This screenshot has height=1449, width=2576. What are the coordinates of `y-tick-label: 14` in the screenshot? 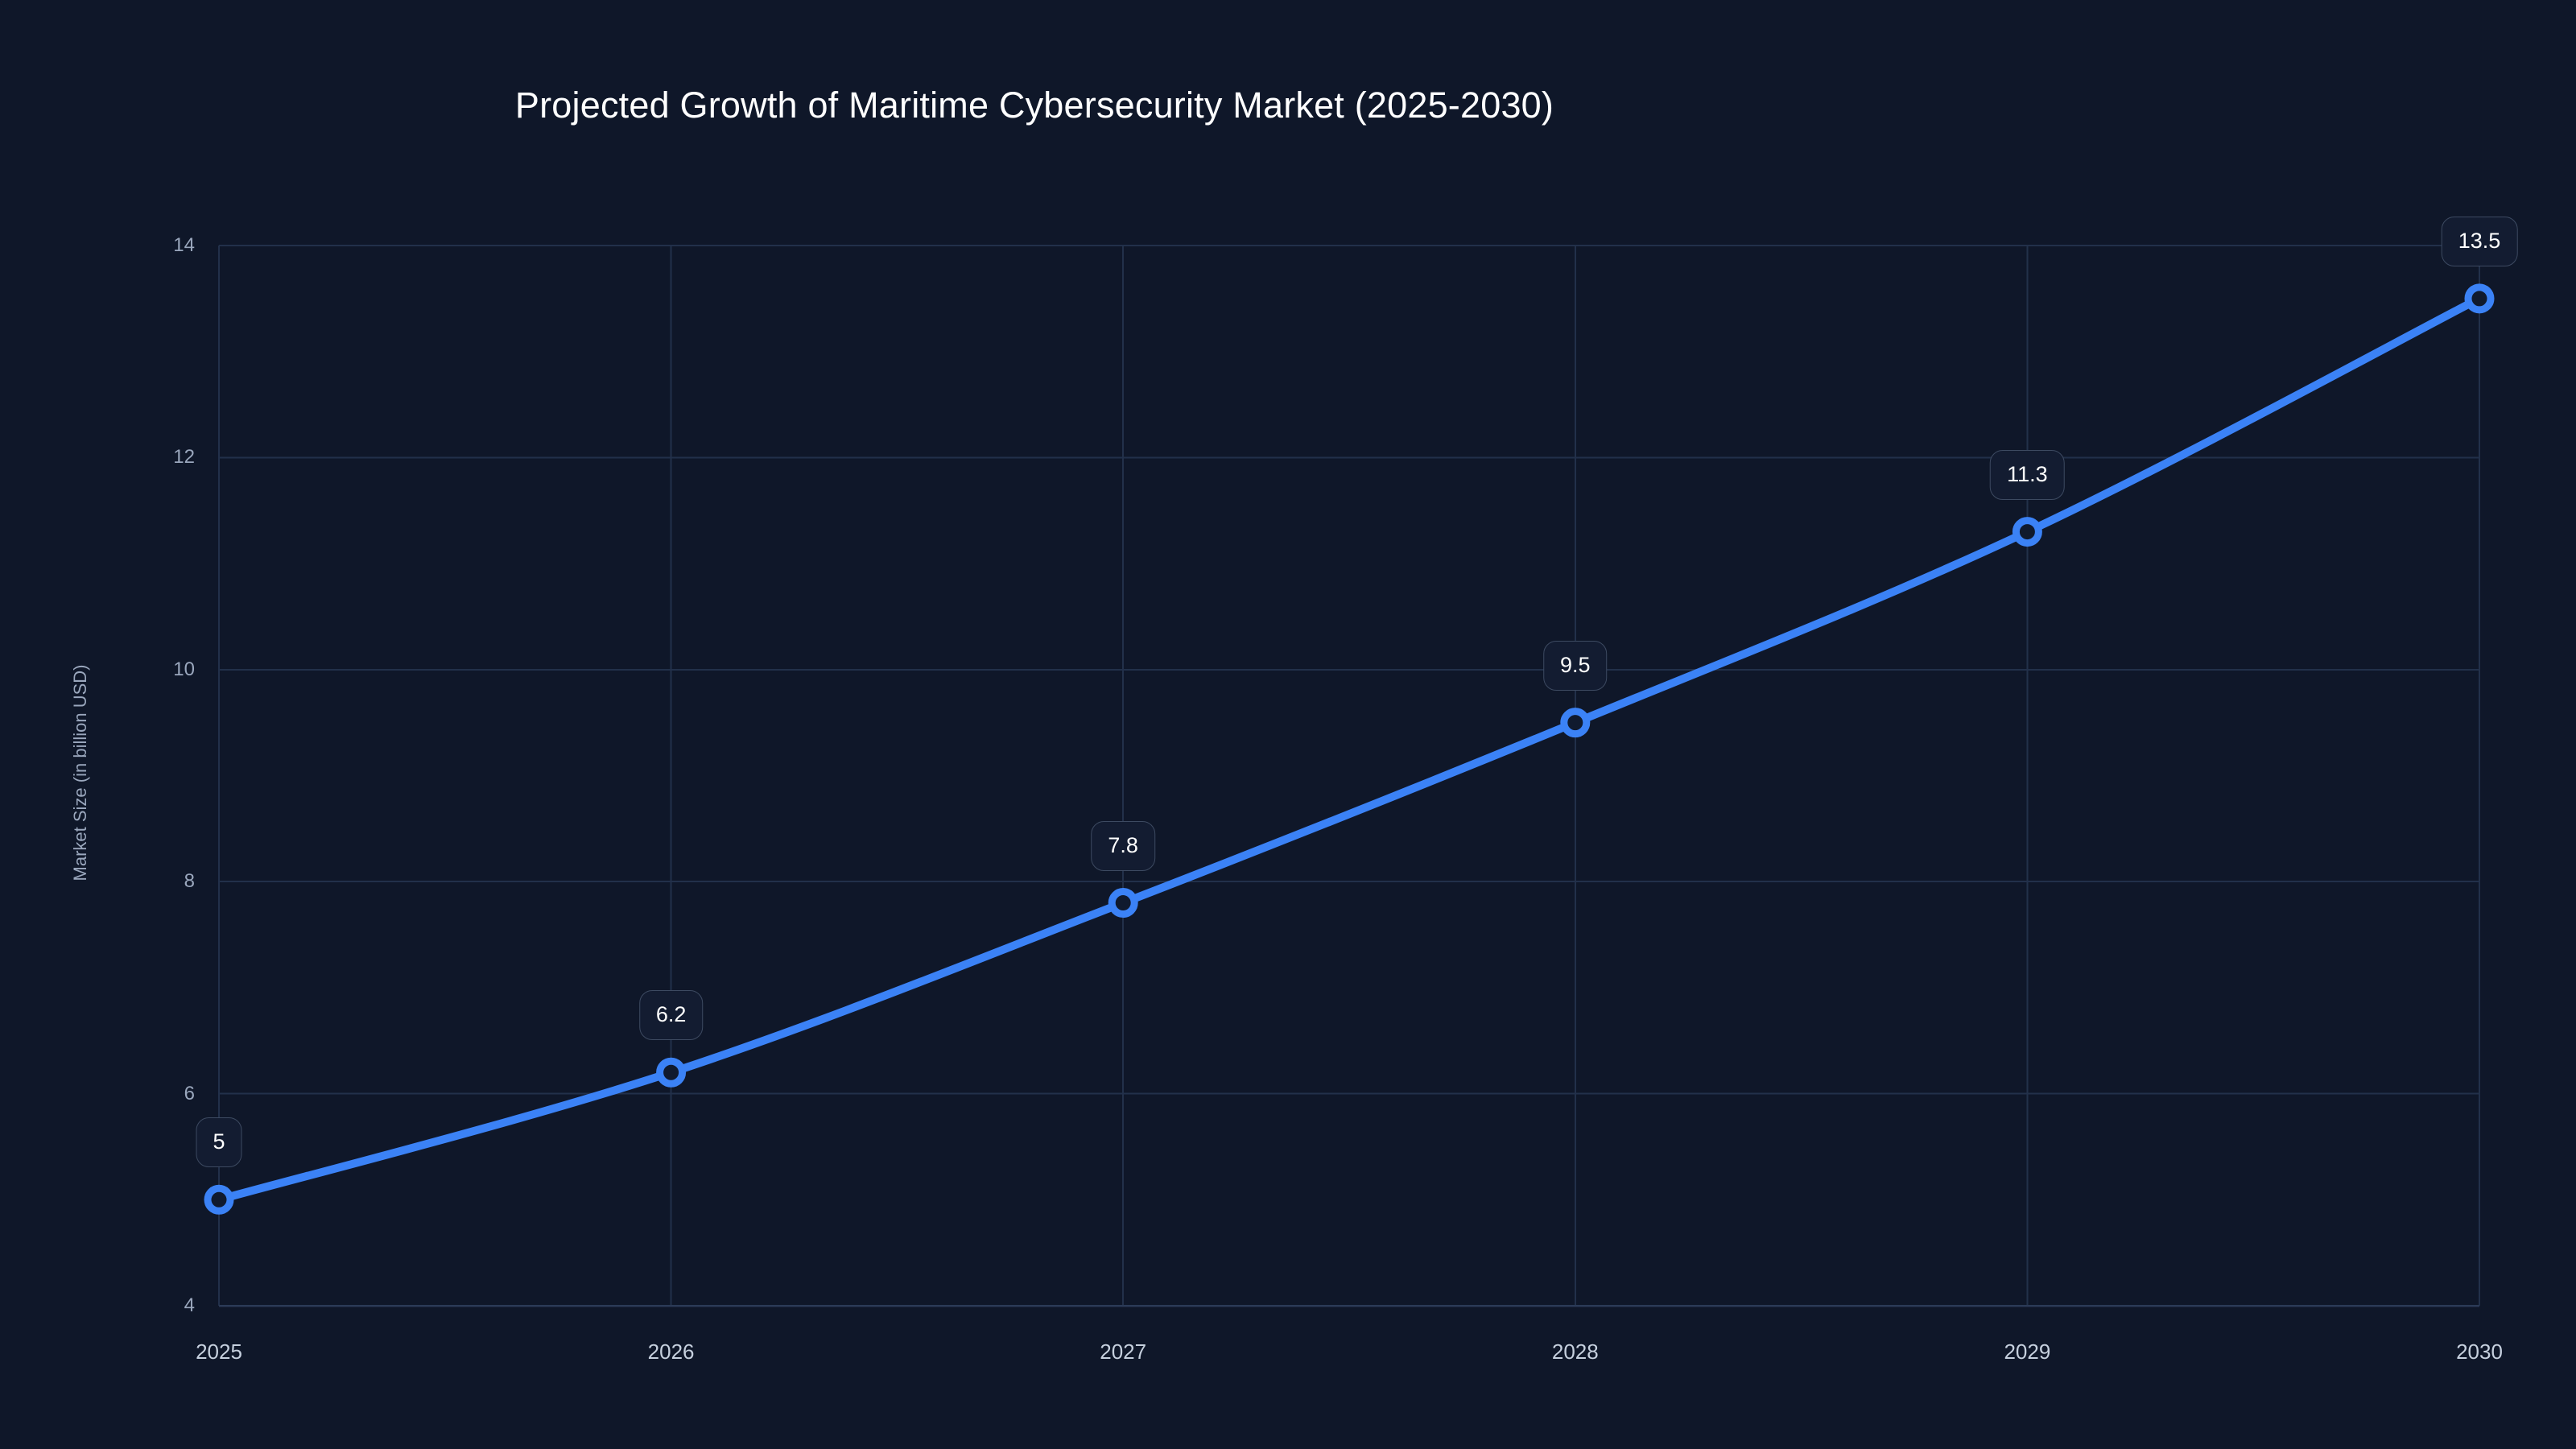 It's located at (184, 245).